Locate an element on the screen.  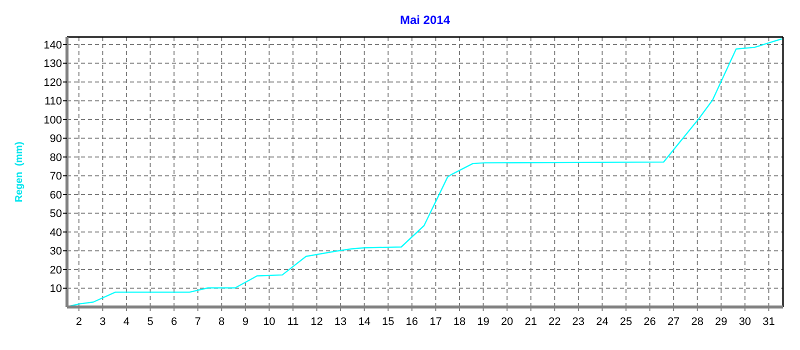
y-tick-label: 120 is located at coordinates (53, 82).